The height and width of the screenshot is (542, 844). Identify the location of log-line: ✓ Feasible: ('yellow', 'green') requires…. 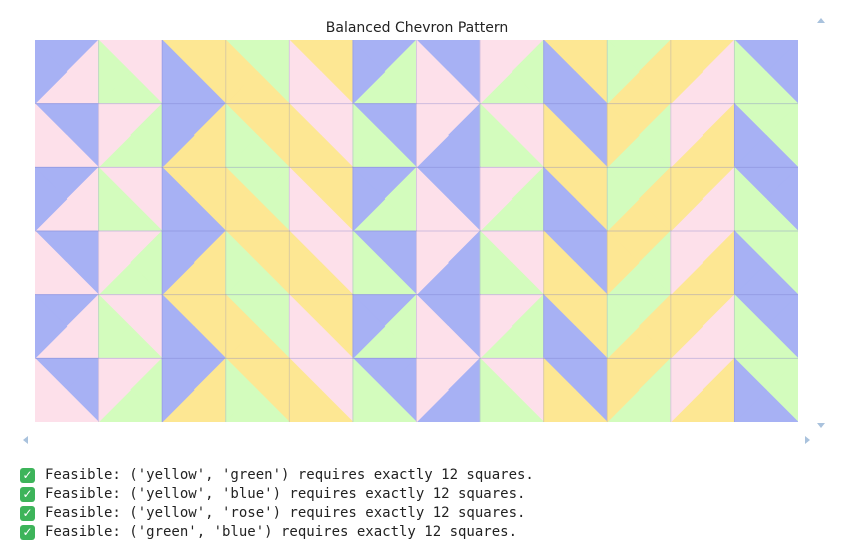
(430, 475).